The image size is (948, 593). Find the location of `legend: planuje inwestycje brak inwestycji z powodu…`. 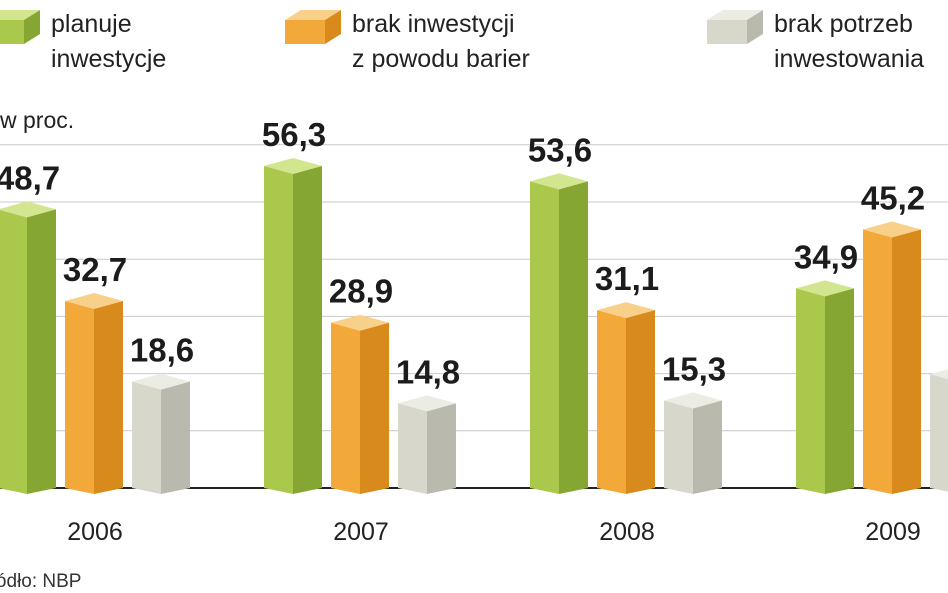

legend: planuje inwestycje brak inwestycji z powodu… is located at coordinates (462, 41).